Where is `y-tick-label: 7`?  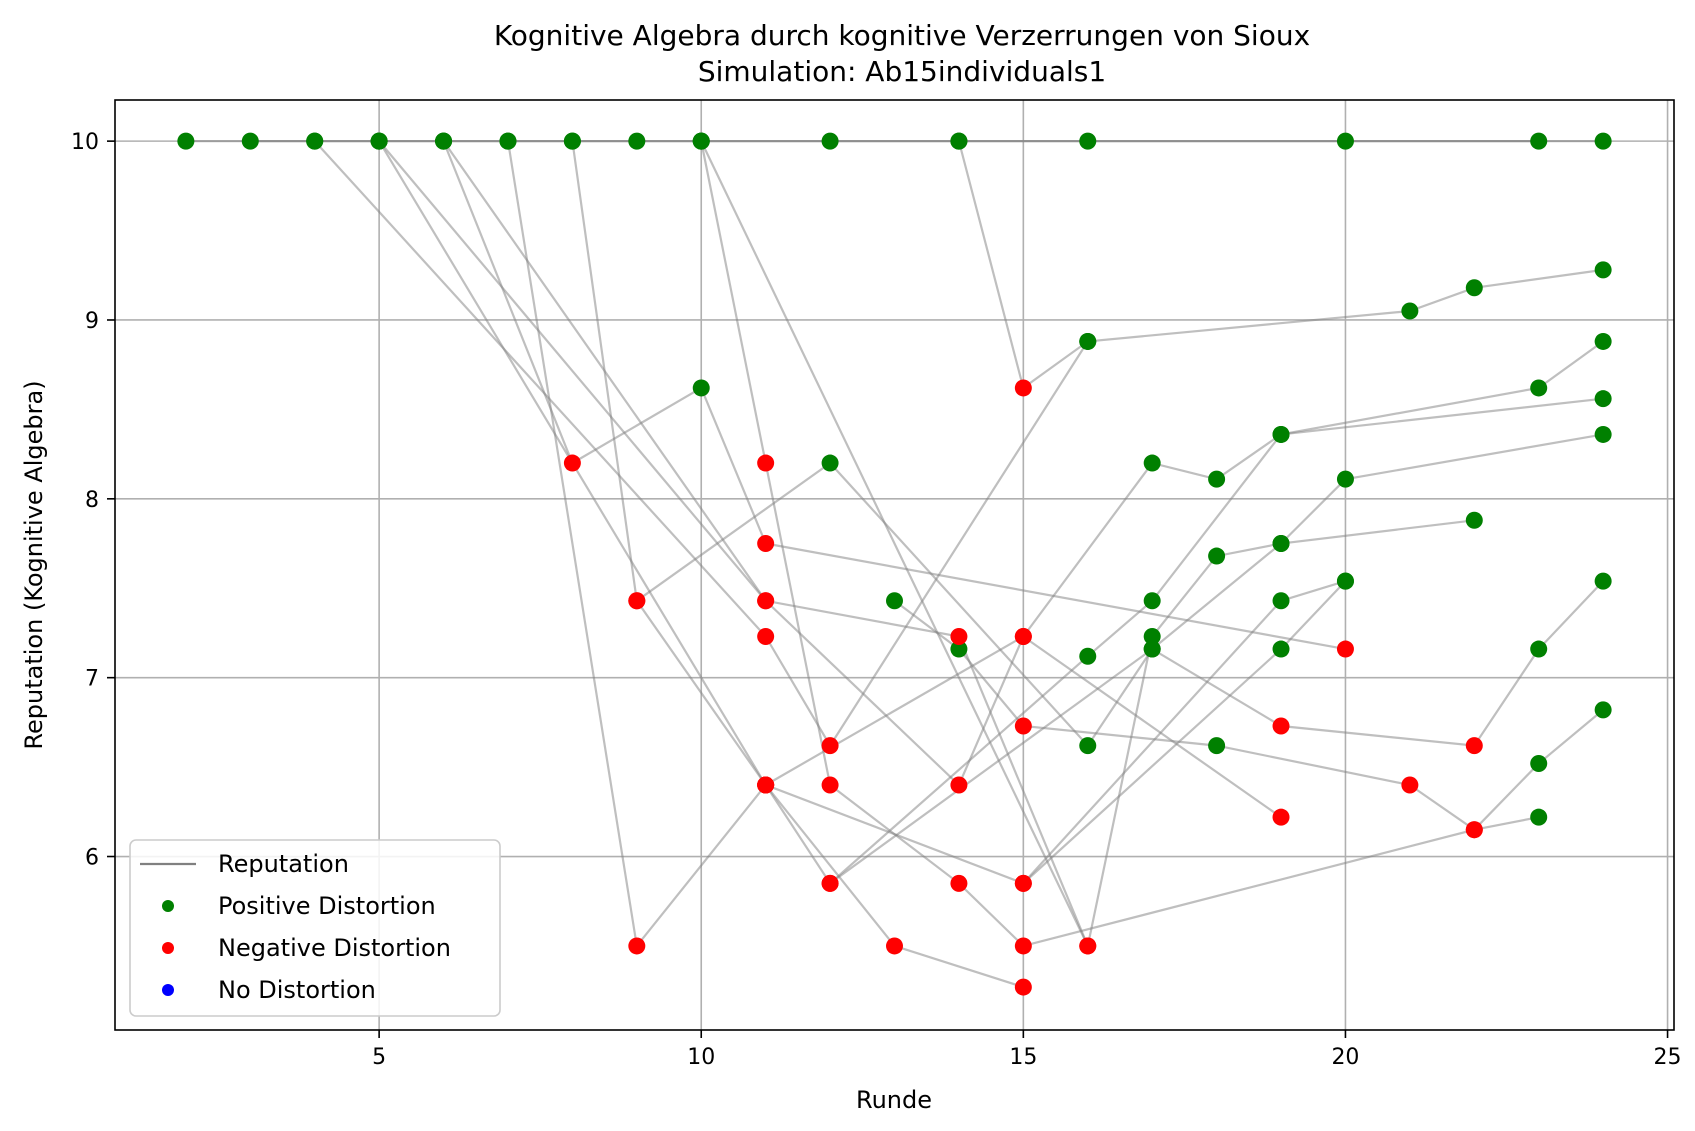
y-tick-label: 7 is located at coordinates (92, 679).